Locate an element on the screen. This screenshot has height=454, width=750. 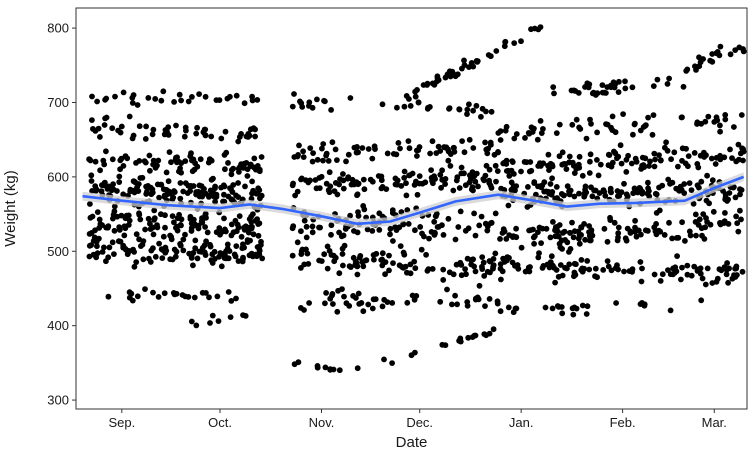
x-tick-label: Sep. is located at coordinates (121, 422).